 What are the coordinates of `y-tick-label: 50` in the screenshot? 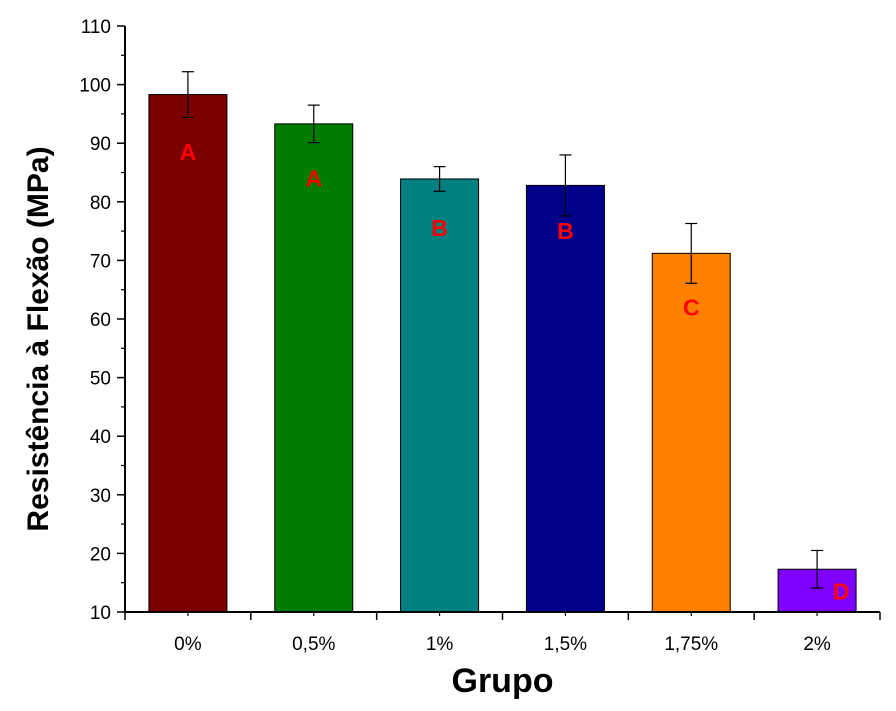 It's located at (100, 379).